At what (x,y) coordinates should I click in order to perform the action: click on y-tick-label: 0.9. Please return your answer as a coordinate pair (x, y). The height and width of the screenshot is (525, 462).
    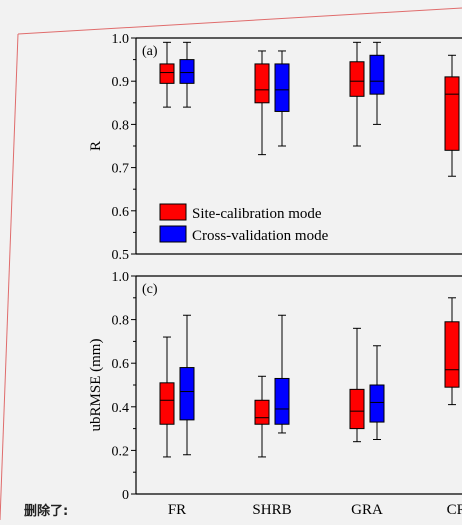
    Looking at the image, I should click on (121, 82).